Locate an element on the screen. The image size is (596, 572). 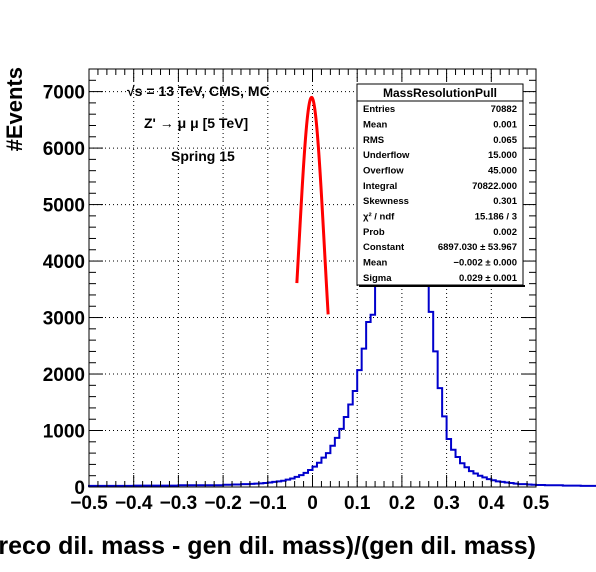
stats-row-value: 0.065 is located at coordinates (505, 140).